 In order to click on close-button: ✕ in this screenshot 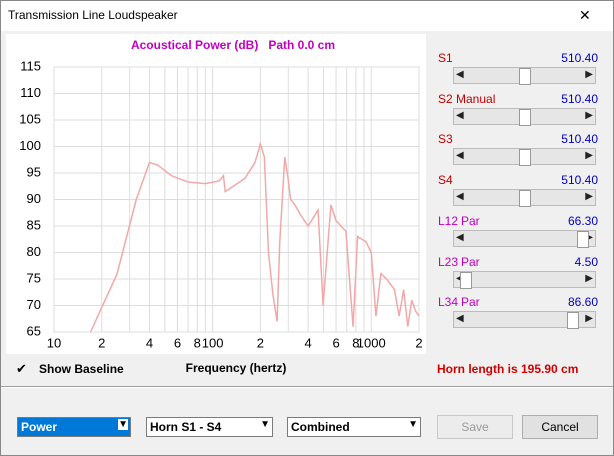, I will do `click(585, 15)`.